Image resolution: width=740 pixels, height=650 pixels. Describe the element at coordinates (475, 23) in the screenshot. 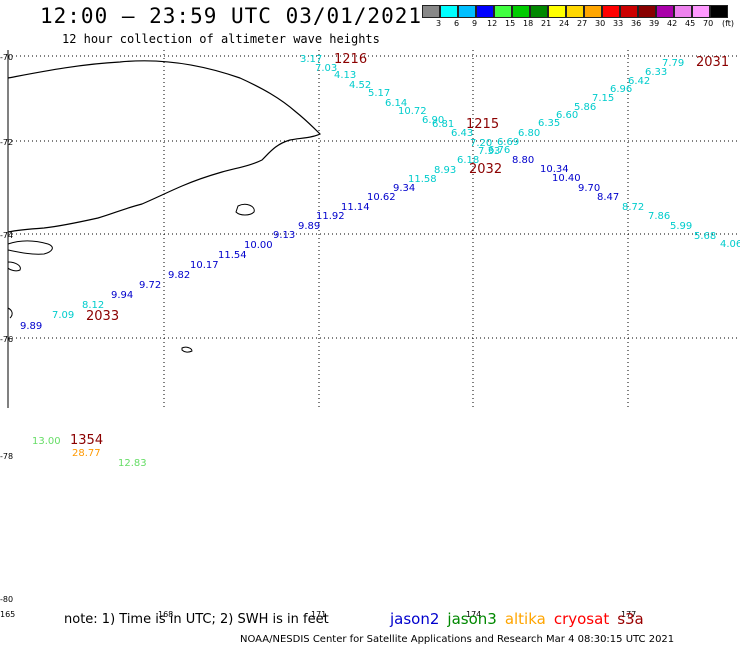

I see `legend-label: 9` at that location.